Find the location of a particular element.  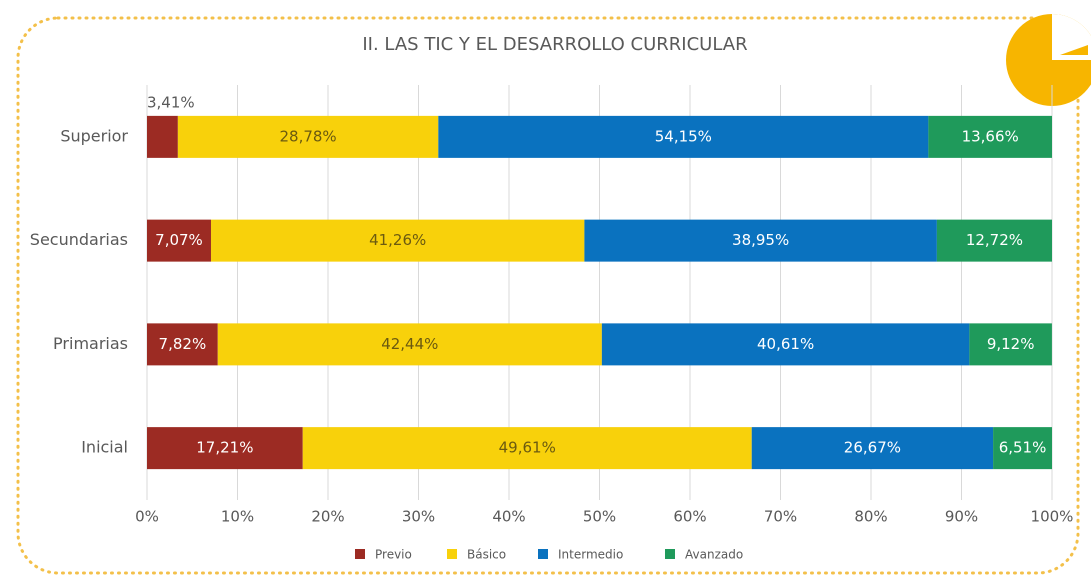

y-tick-label: Superior is located at coordinates (94, 135).